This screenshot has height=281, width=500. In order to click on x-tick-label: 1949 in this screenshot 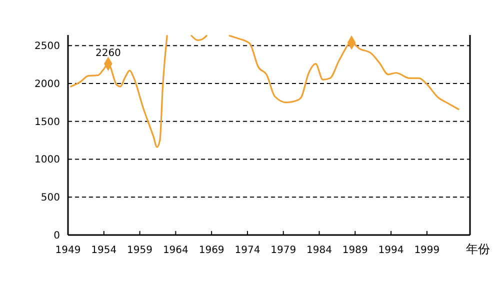, I will do `click(68, 250)`.